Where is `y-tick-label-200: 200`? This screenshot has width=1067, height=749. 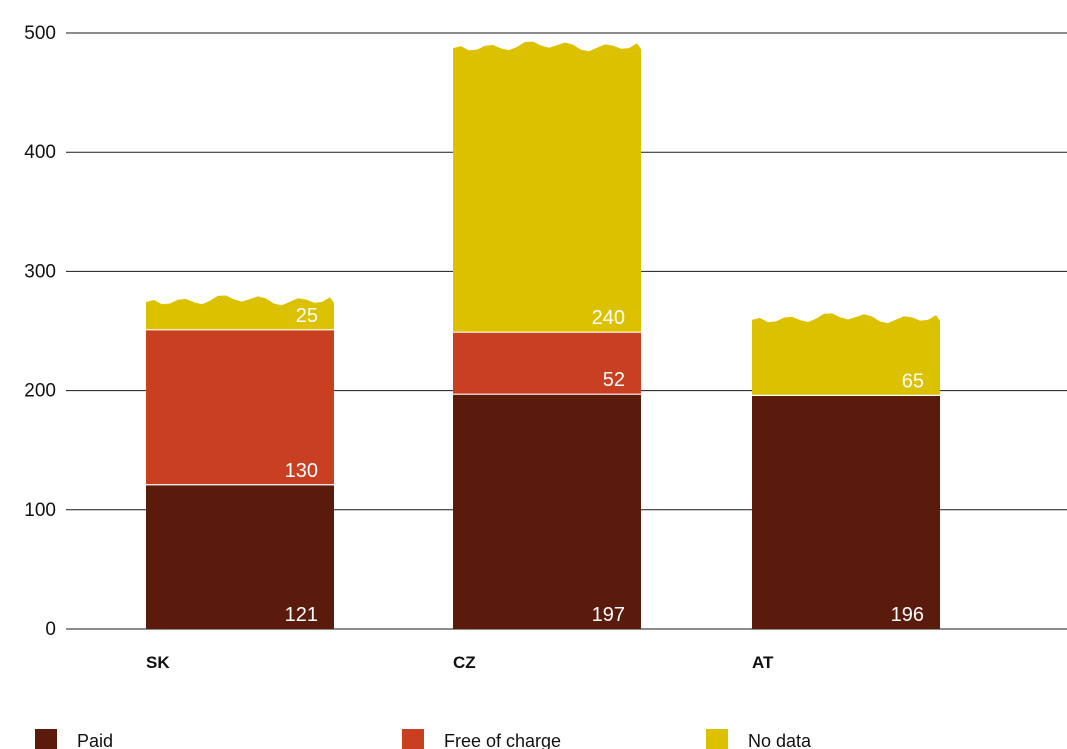 y-tick-label-200: 200 is located at coordinates (40, 391).